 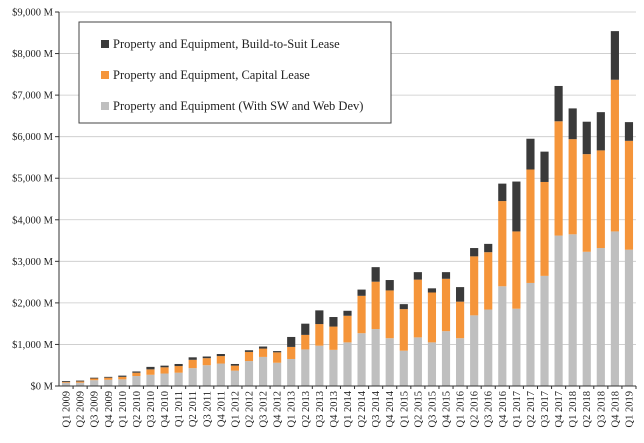 What do you see at coordinates (151, 409) in the screenshot?
I see `x-tick-label: Q3 2010` at bounding box center [151, 409].